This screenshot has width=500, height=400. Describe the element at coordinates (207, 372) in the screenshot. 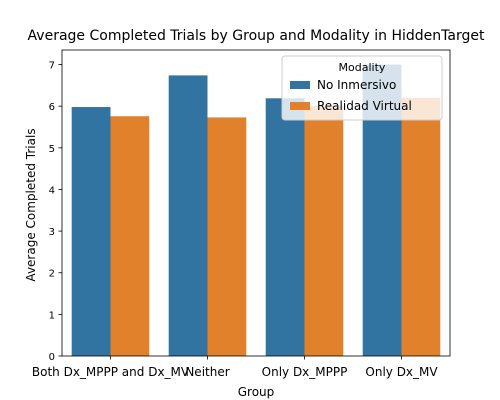

I see `x-tick-label: Neither` at that location.